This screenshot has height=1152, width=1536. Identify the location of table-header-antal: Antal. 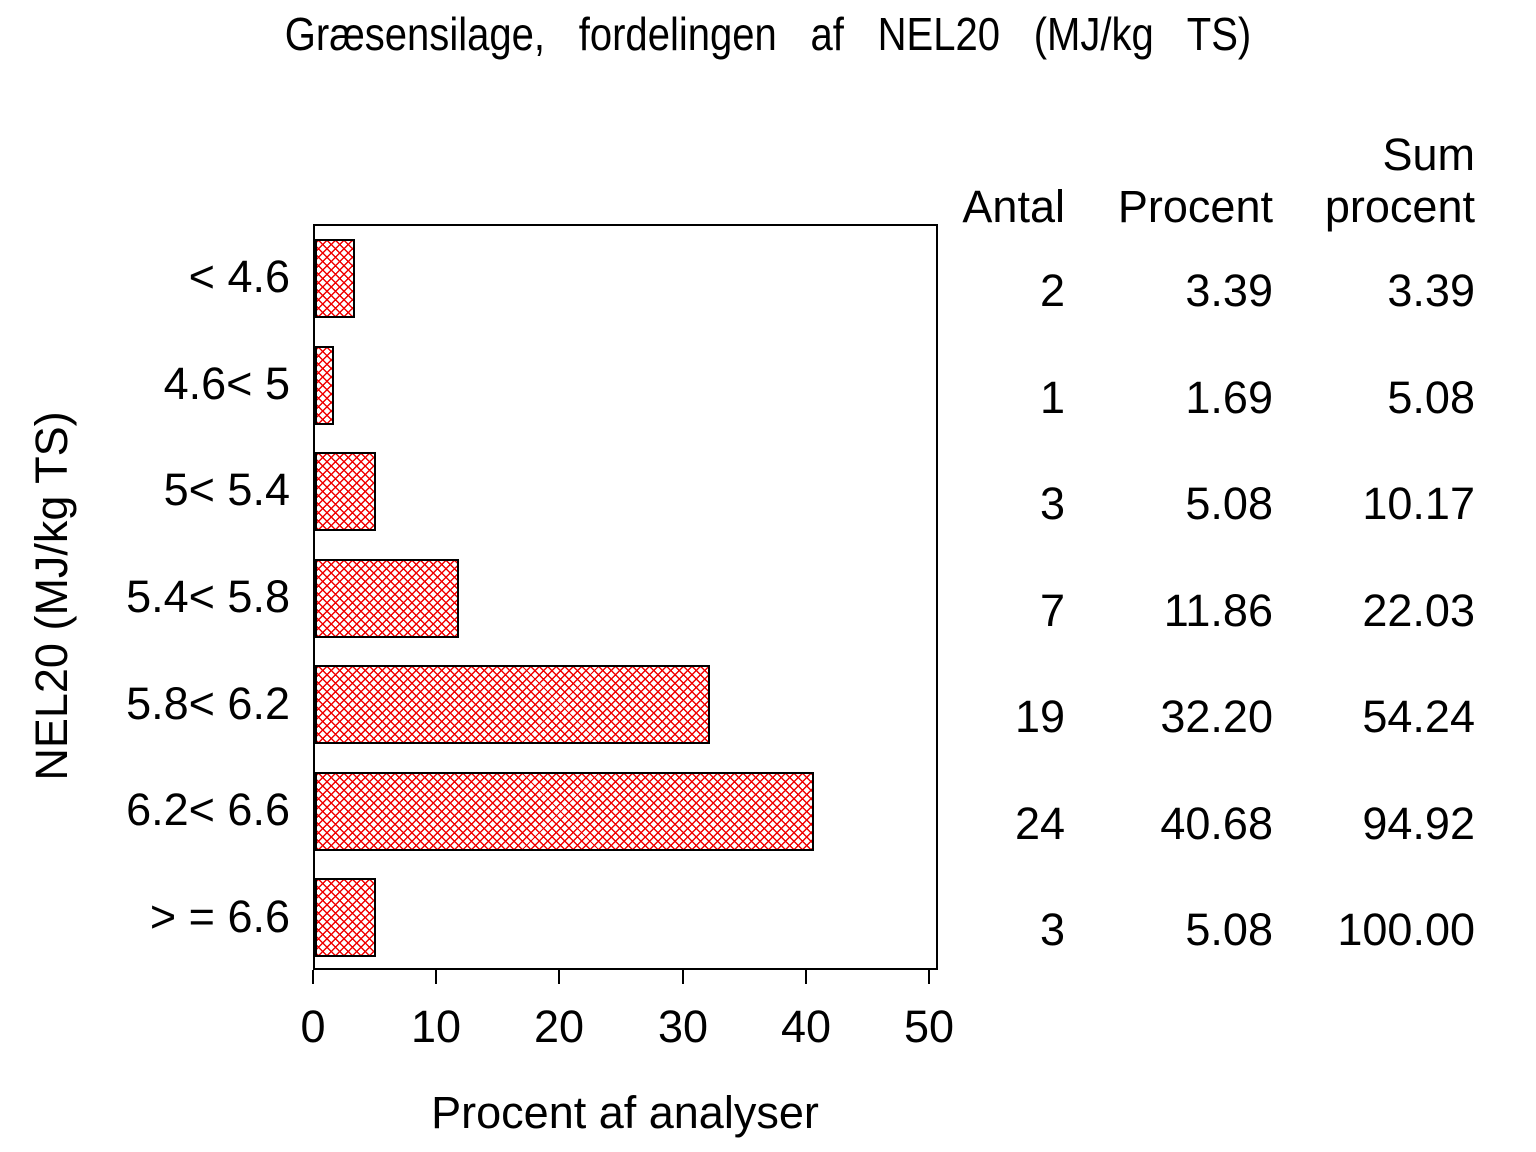
(1013, 206).